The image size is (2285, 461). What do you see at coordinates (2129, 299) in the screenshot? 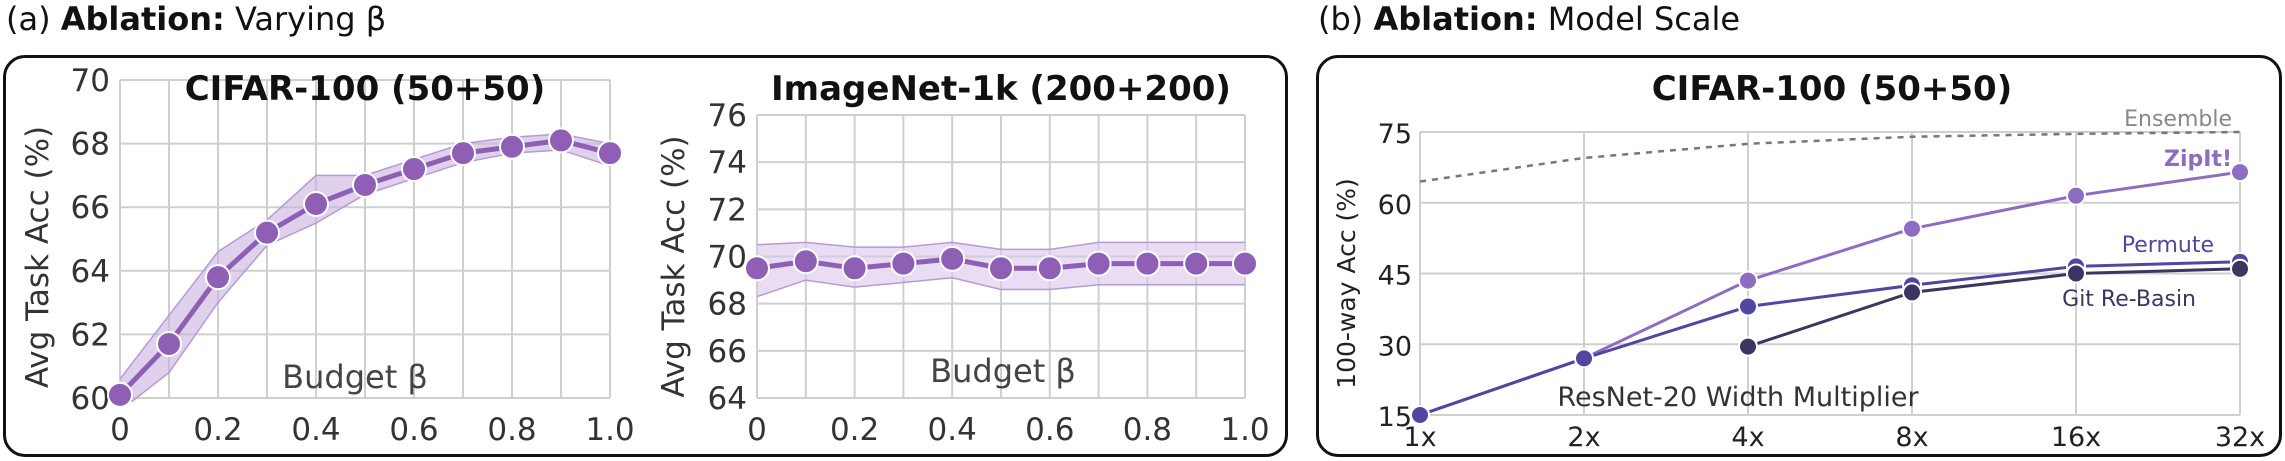
I see `series-label: Git Re-Basin` at bounding box center [2129, 299].